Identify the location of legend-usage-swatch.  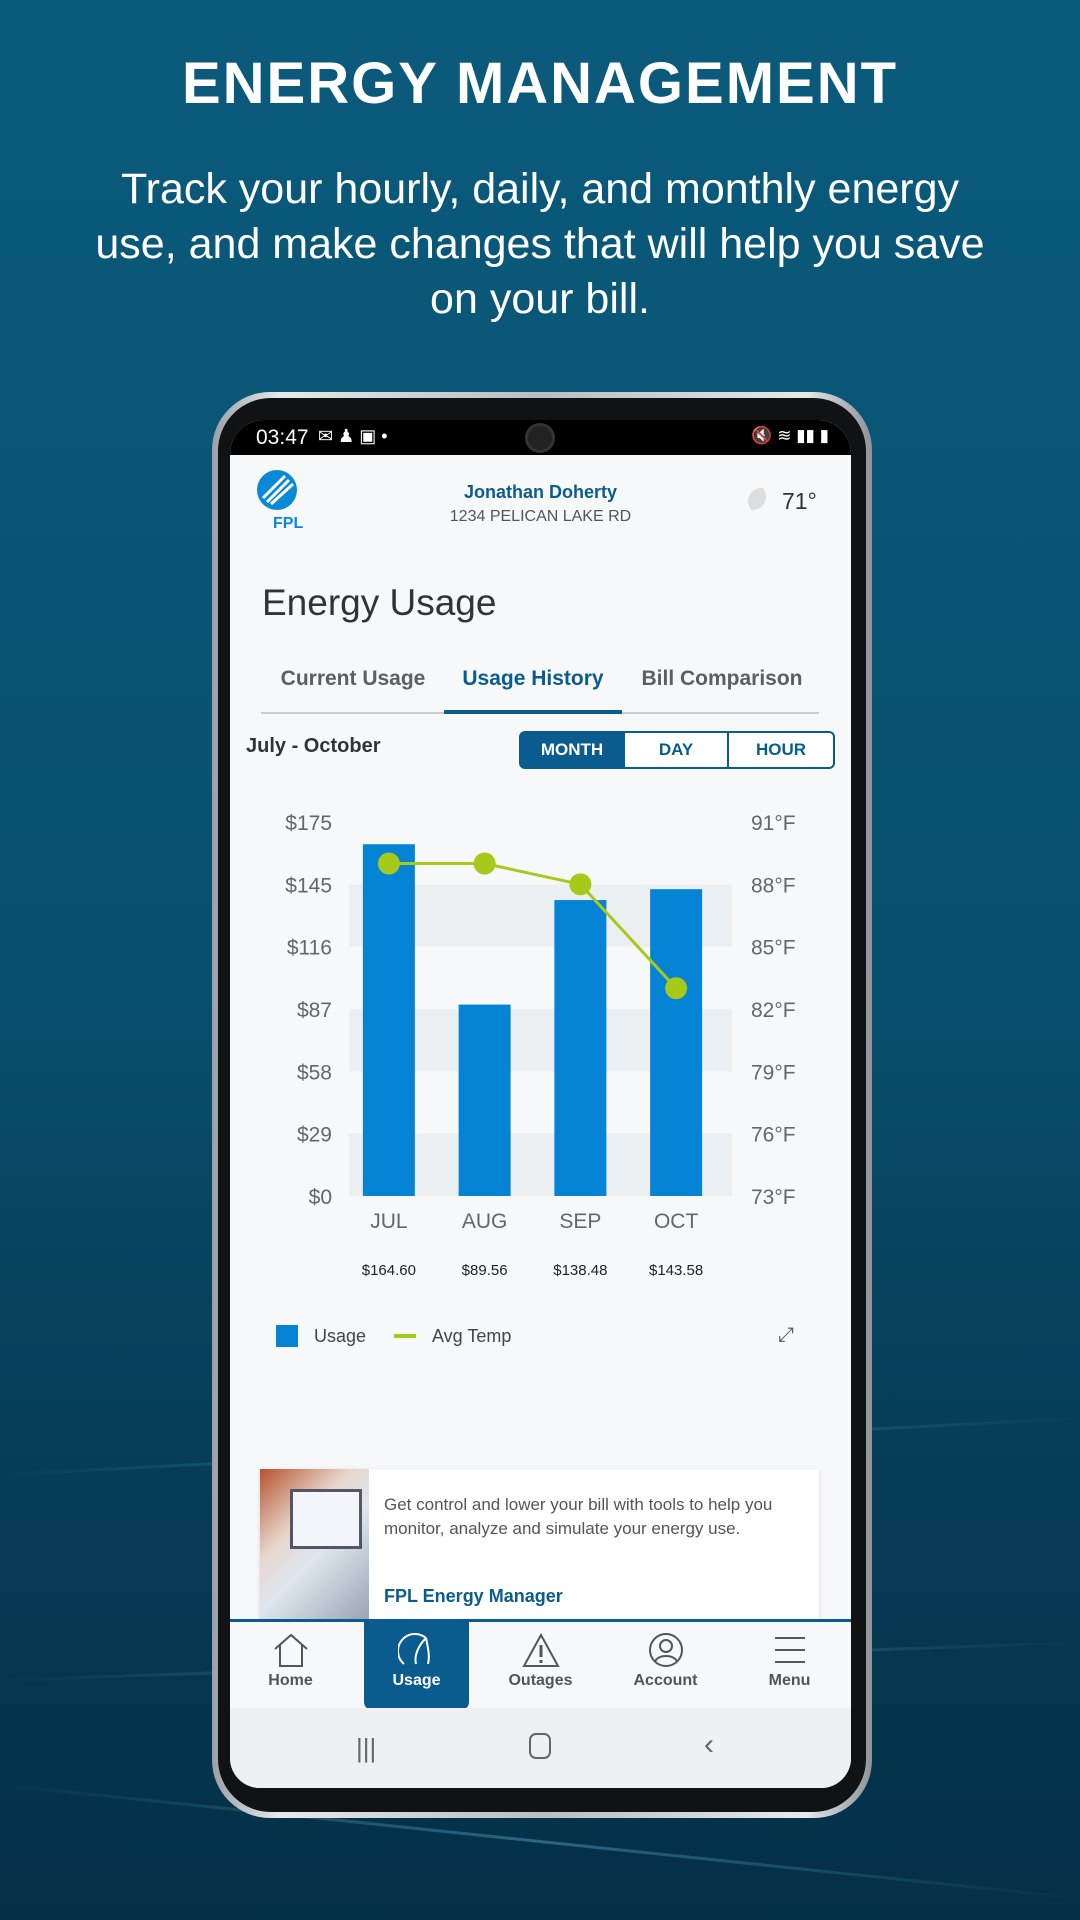
(287, 1336).